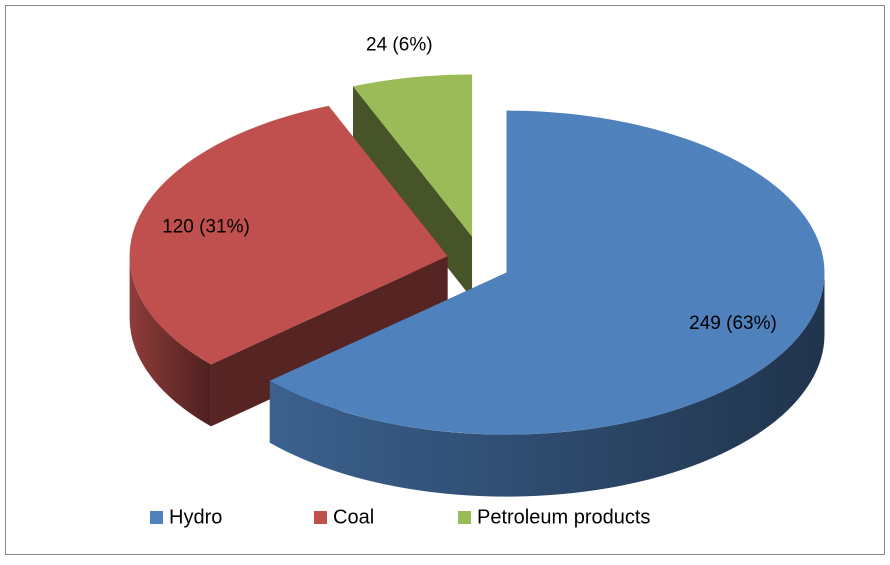  What do you see at coordinates (563, 517) in the screenshot?
I see `legend-label: Petroleum products` at bounding box center [563, 517].